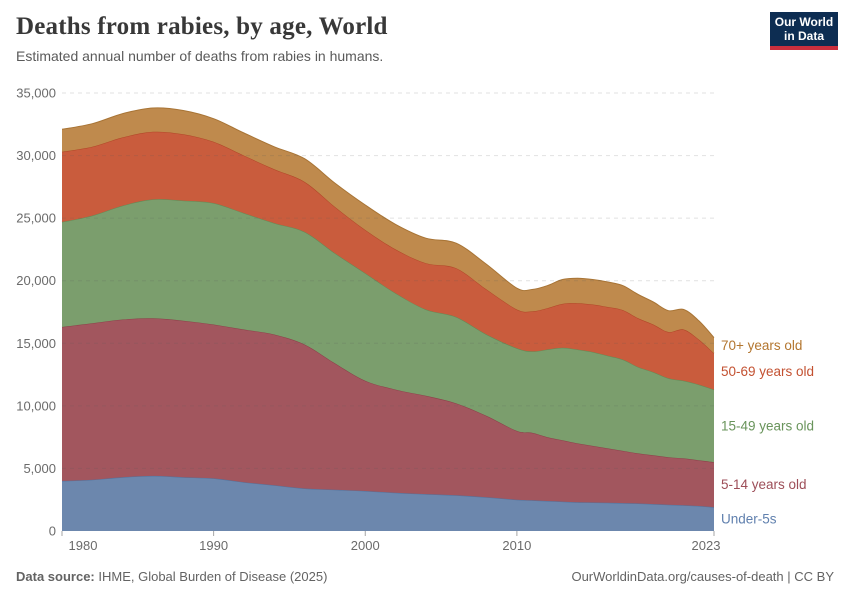 Image resolution: width=850 pixels, height=600 pixels. Describe the element at coordinates (391, 542) in the screenshot. I see `x-axis: 1980 1990 2000 2010 2023` at that location.